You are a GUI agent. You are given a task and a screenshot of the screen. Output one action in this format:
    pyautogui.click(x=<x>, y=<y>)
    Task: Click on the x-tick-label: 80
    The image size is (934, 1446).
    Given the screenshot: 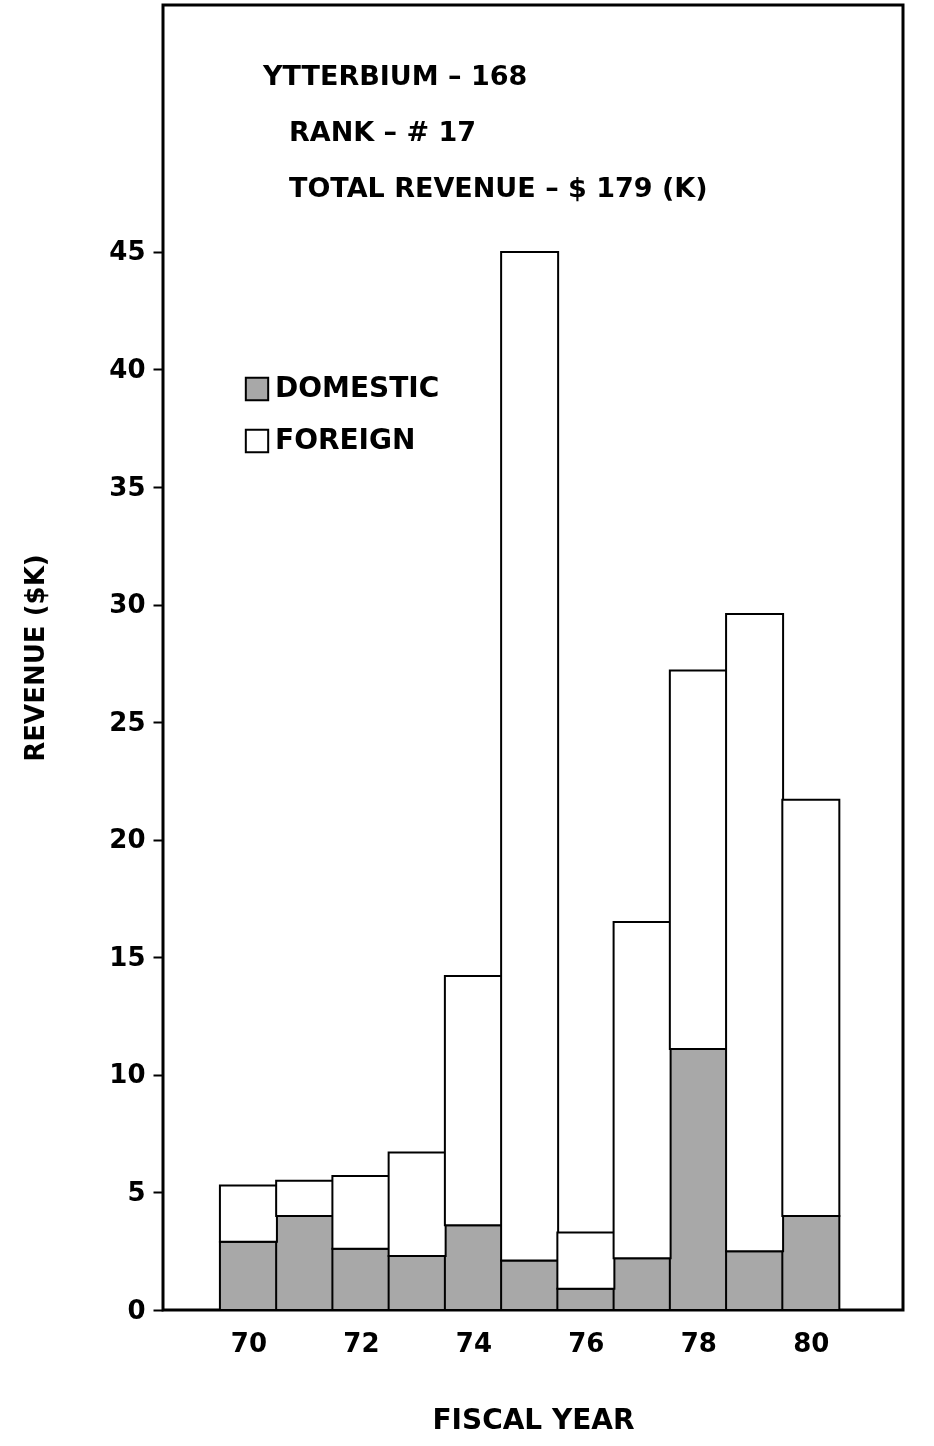 What is the action you would take?
    pyautogui.click(x=811, y=1342)
    